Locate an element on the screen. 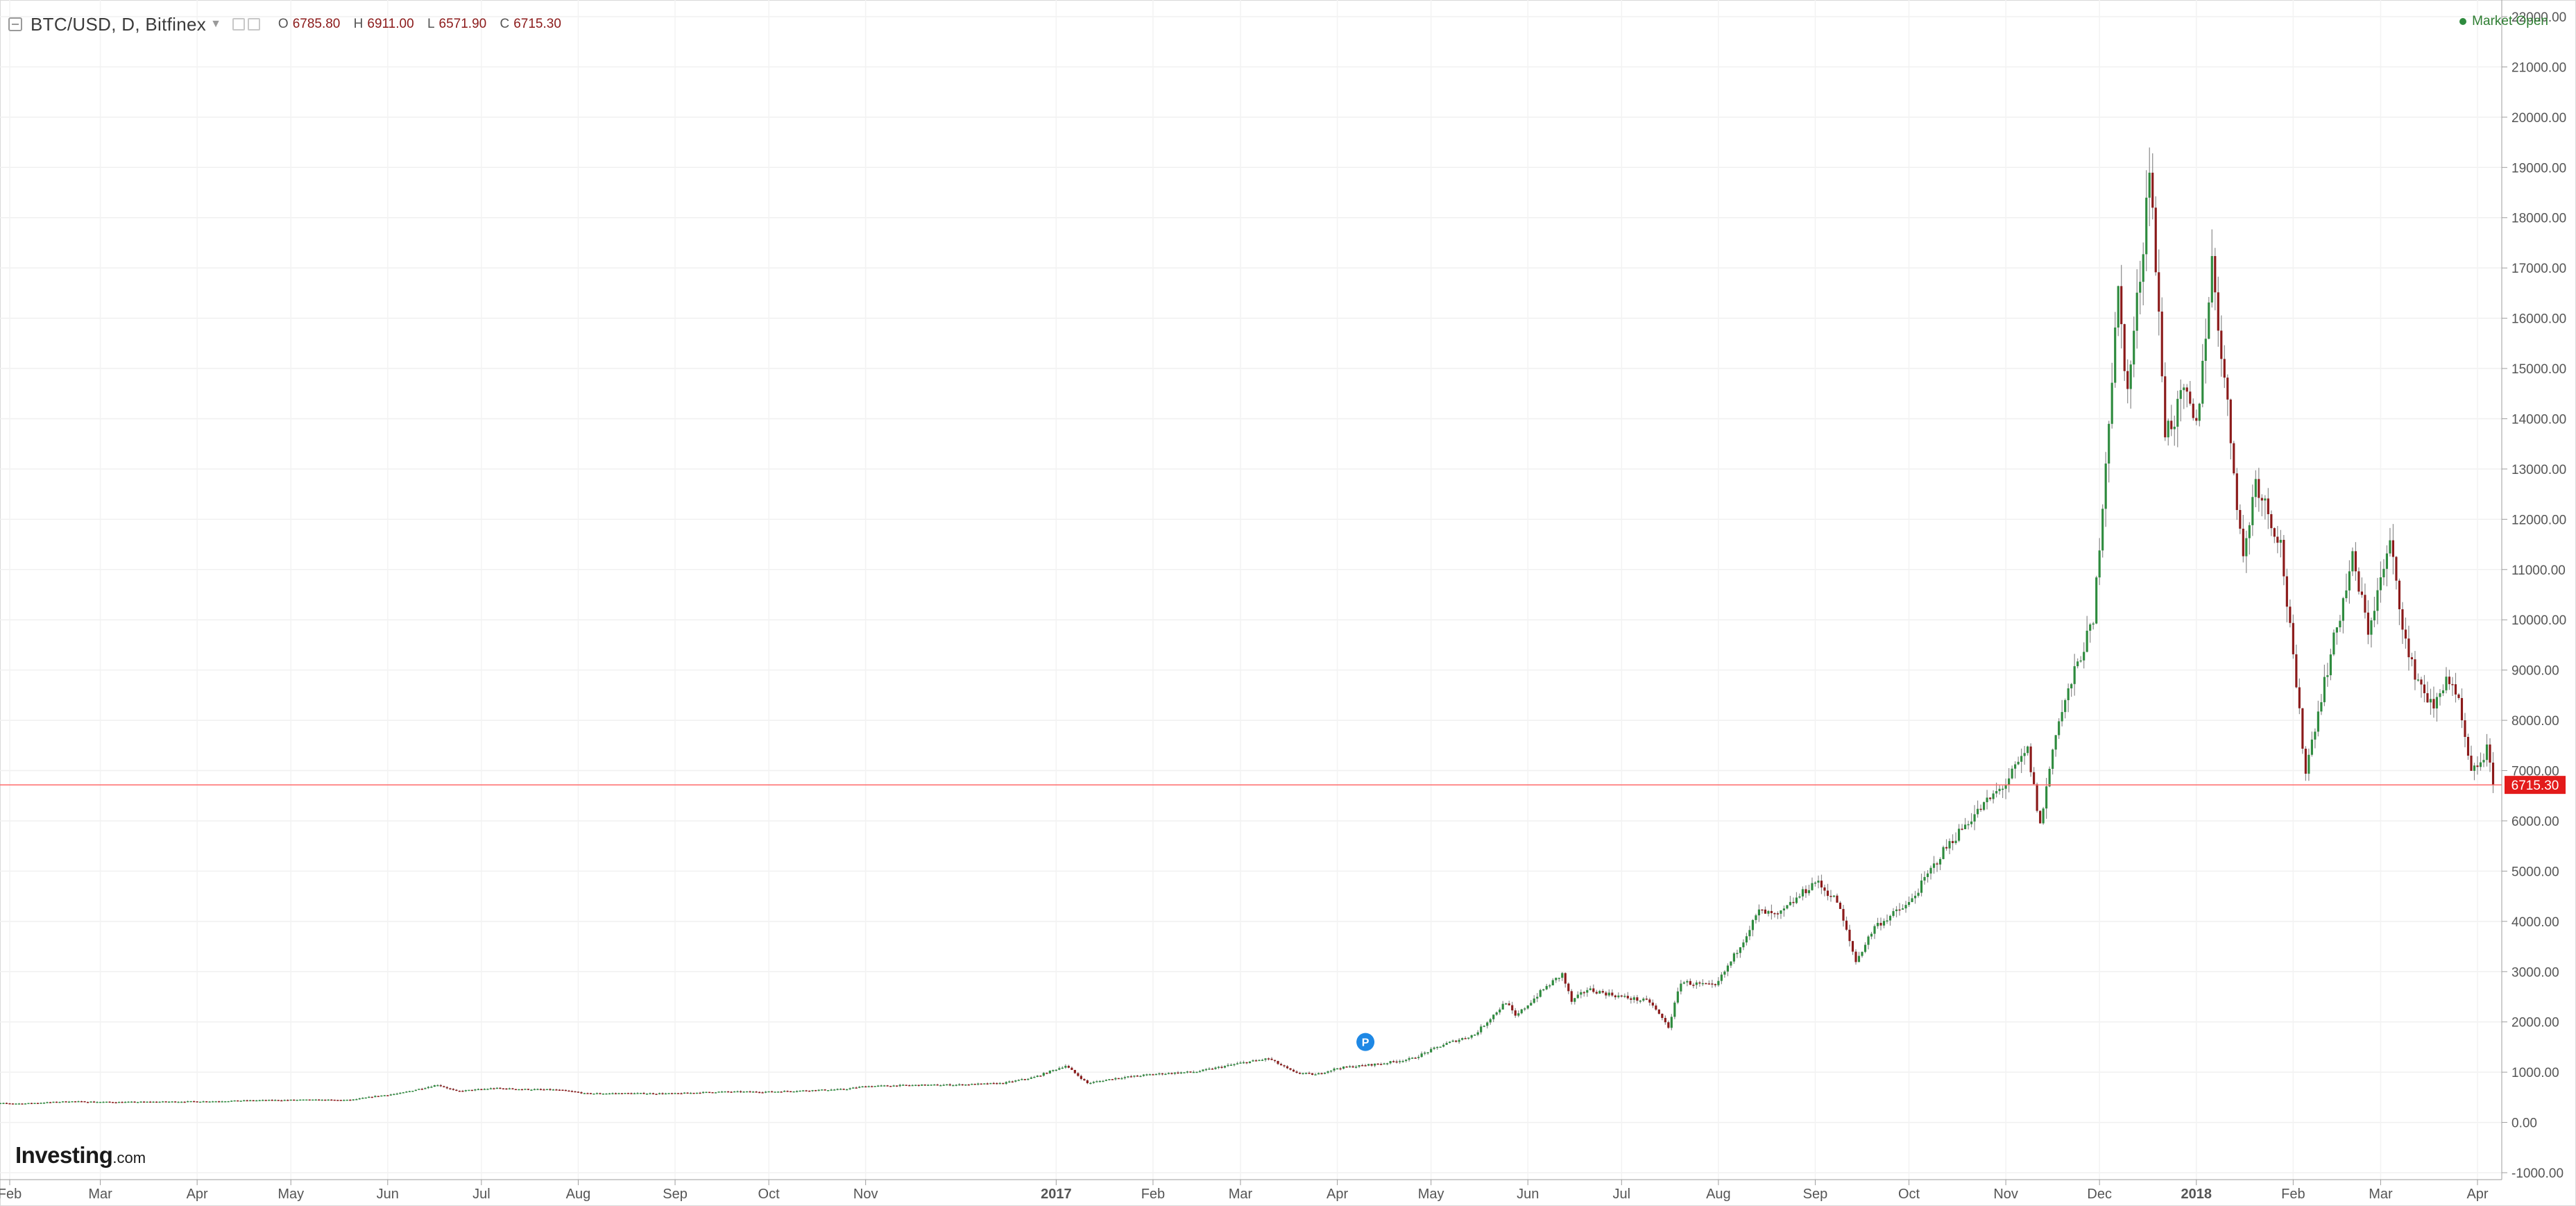 Image resolution: width=2576 pixels, height=1206 pixels. event-marker-label: P is located at coordinates (1366, 1043).